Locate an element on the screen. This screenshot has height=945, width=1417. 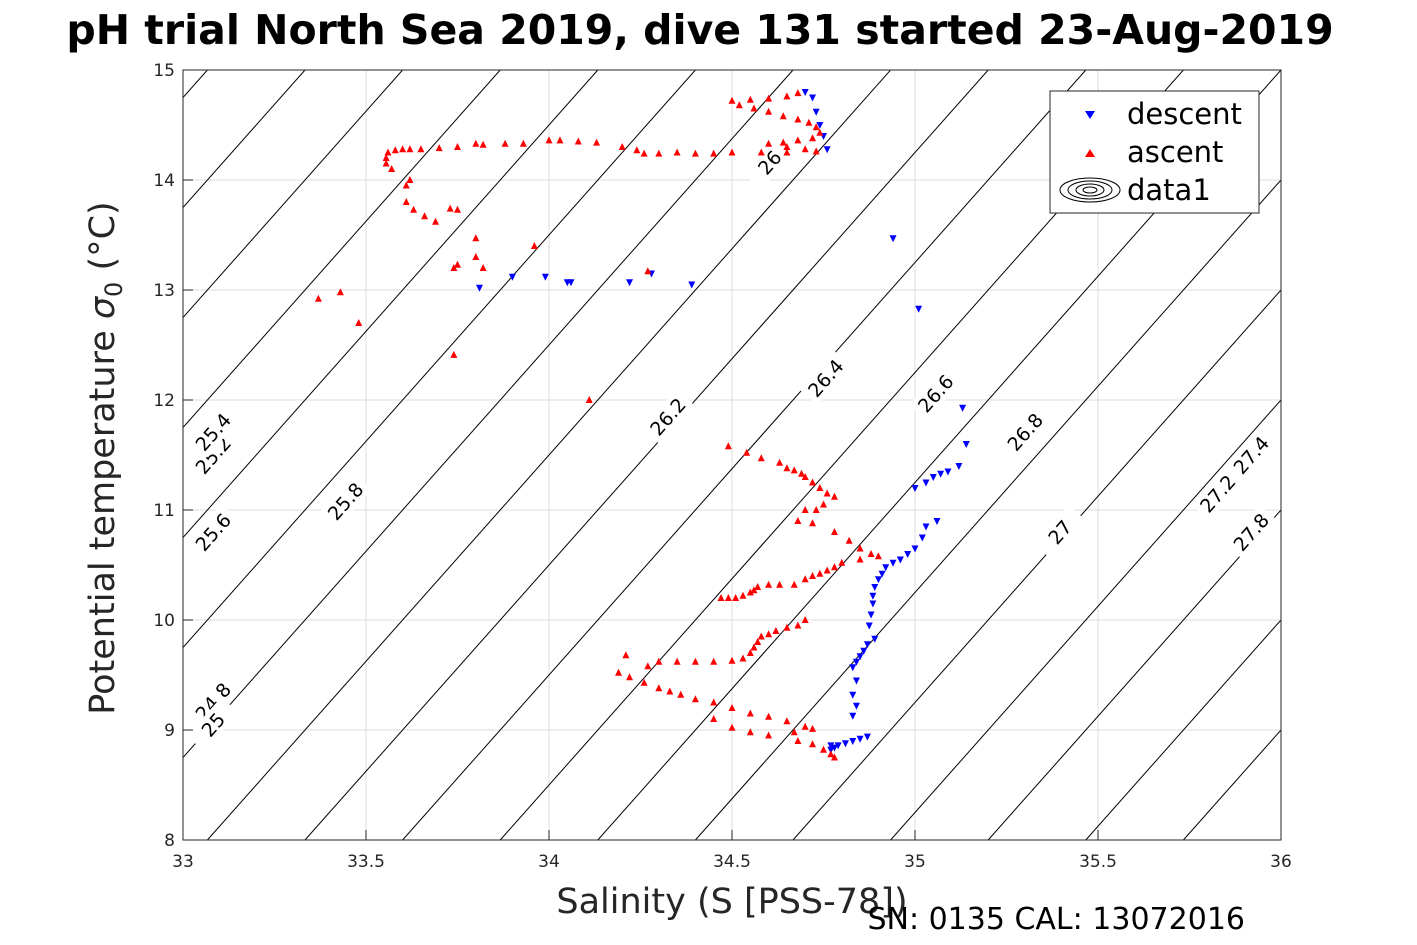
x-tick-label: 34 is located at coordinates (549, 862).